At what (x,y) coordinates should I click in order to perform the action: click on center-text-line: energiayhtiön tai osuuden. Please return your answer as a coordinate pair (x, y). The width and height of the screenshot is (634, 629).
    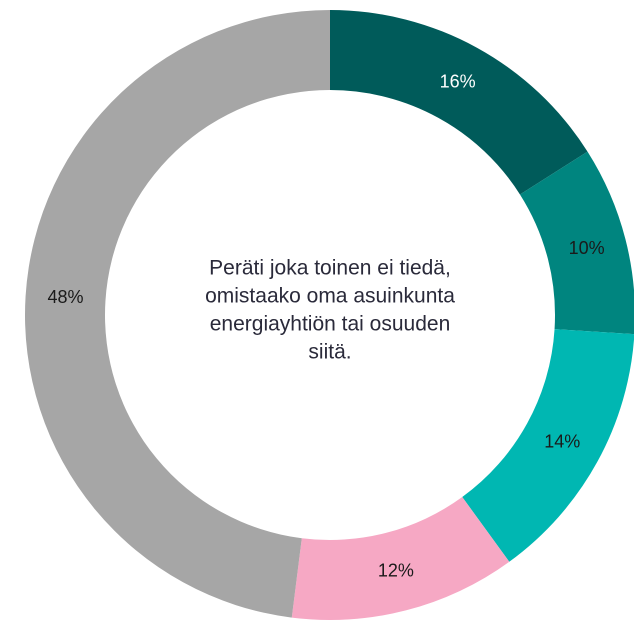
    Looking at the image, I should click on (330, 324).